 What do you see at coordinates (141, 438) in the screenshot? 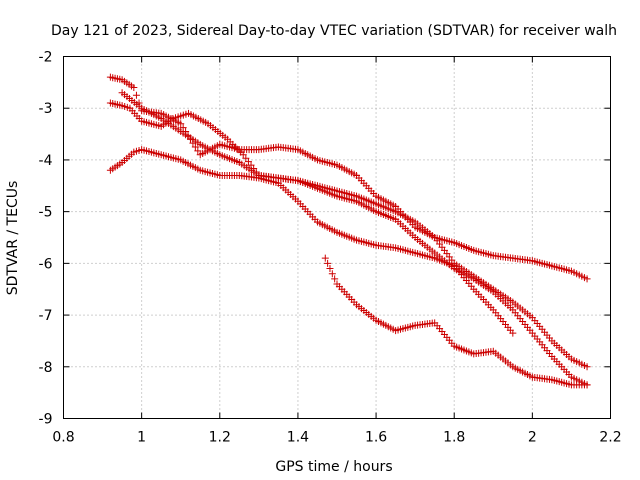
I see `x-tick-label: 1` at bounding box center [141, 438].